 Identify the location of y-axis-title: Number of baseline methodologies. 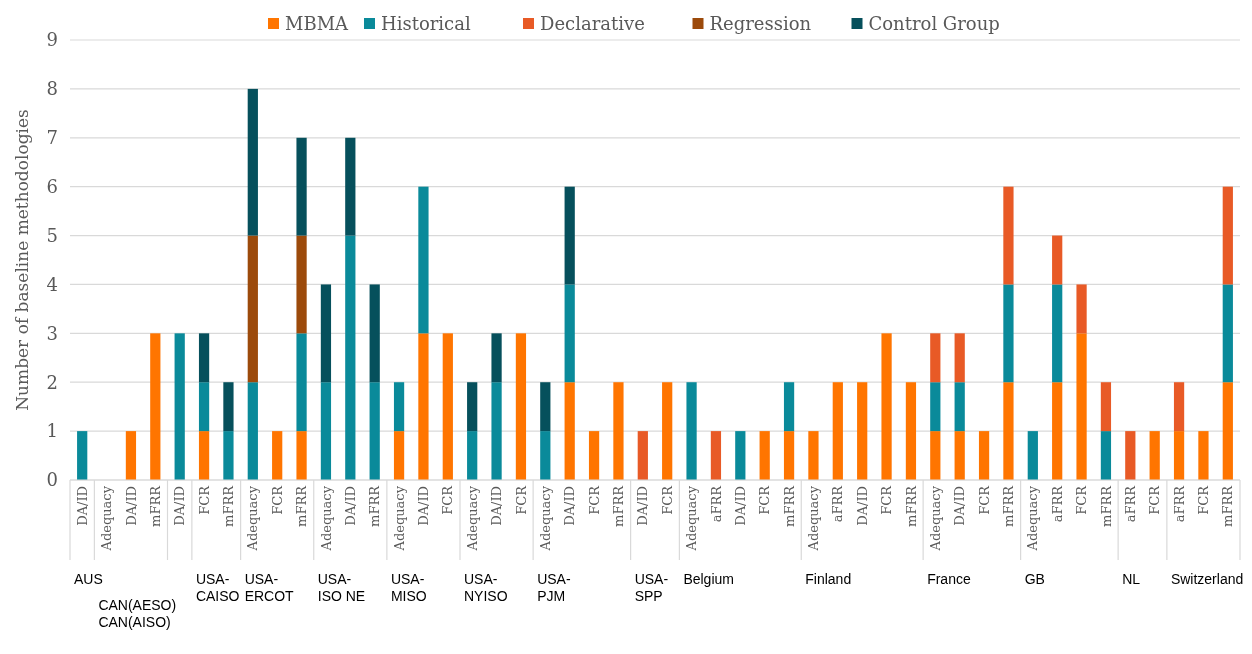
(22, 260).